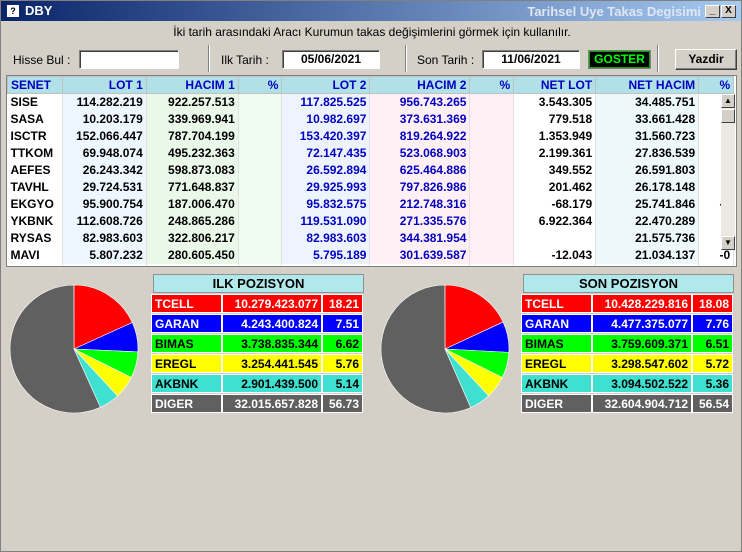 The width and height of the screenshot is (742, 552). I want to click on title-bar: ? DBY Tarihsel Uye Takas Degisimi _ X, so click(371, 11).